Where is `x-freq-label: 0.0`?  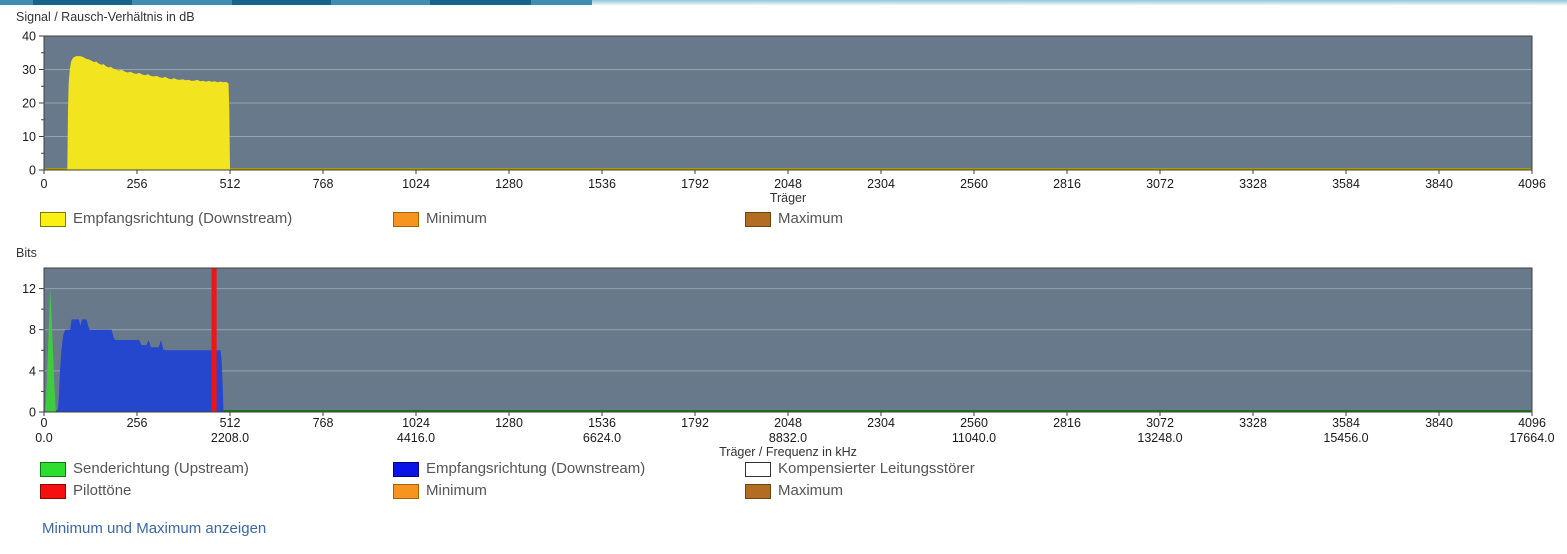
x-freq-label: 0.0 is located at coordinates (43, 438).